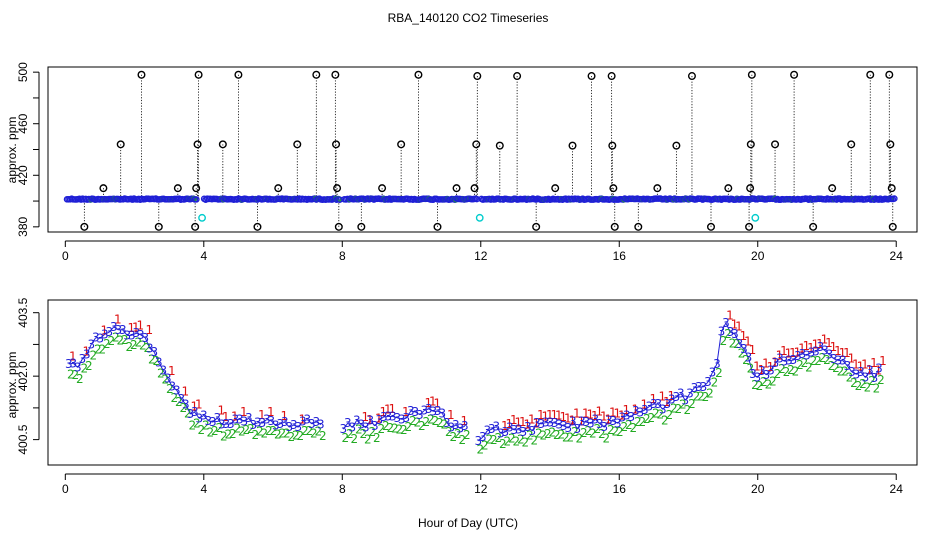 The width and height of the screenshot is (936, 540). I want to click on bottom-y-tick-label: 402.0, so click(23, 376).